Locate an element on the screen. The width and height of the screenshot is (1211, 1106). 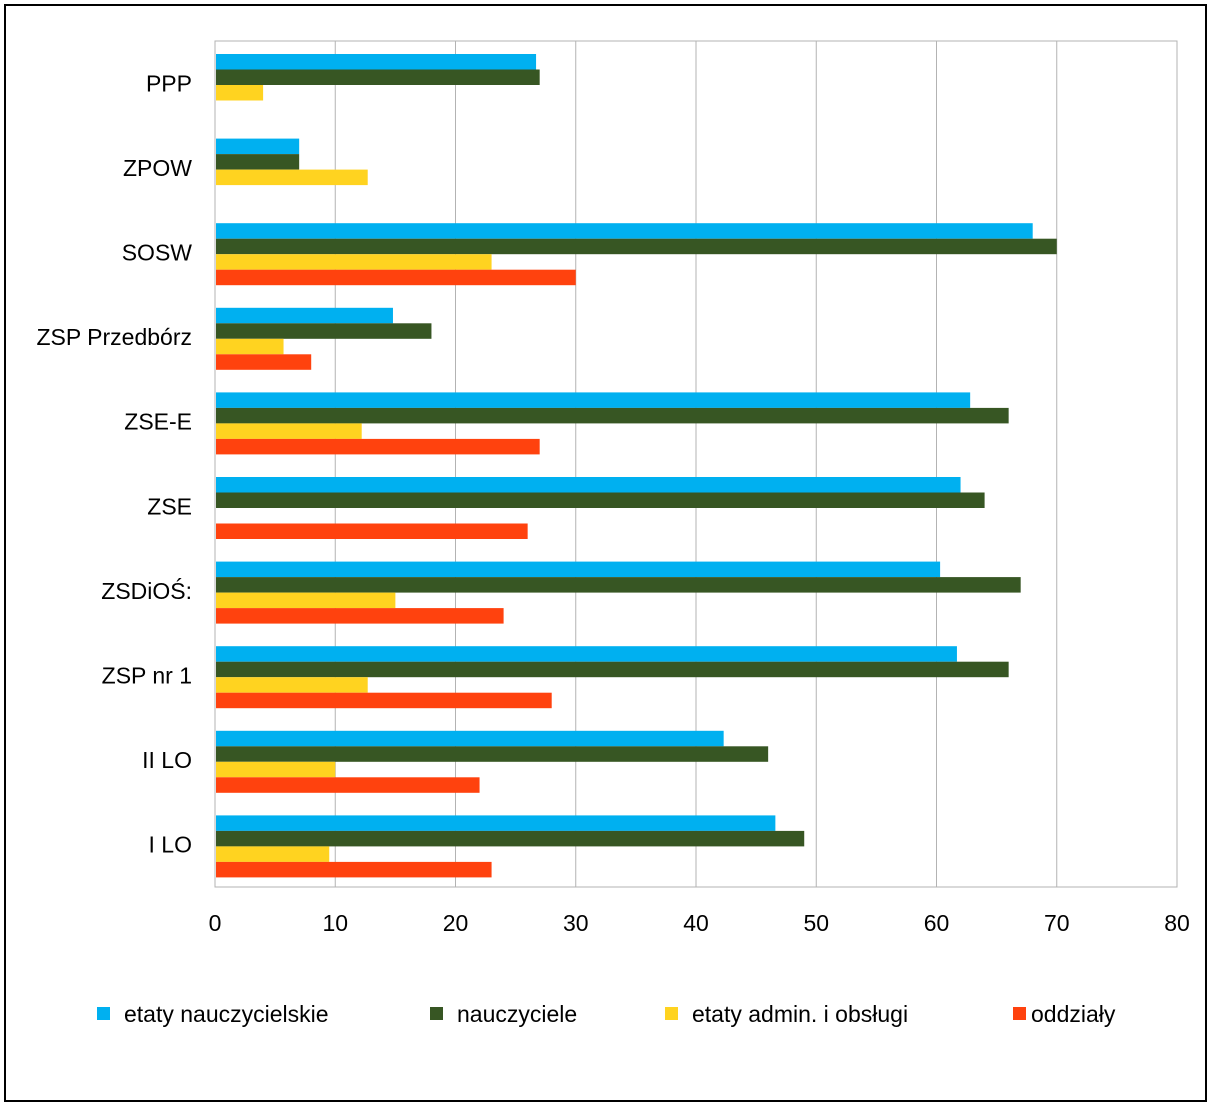
legend-label: etaty nauczycielskie is located at coordinates (226, 1014).